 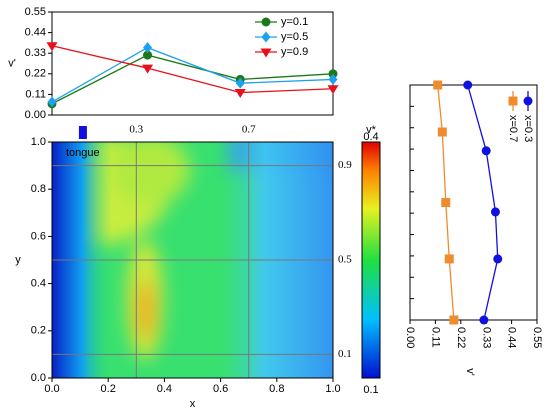 I want to click on x-tick-label: 0.11, so click(x=435, y=337).